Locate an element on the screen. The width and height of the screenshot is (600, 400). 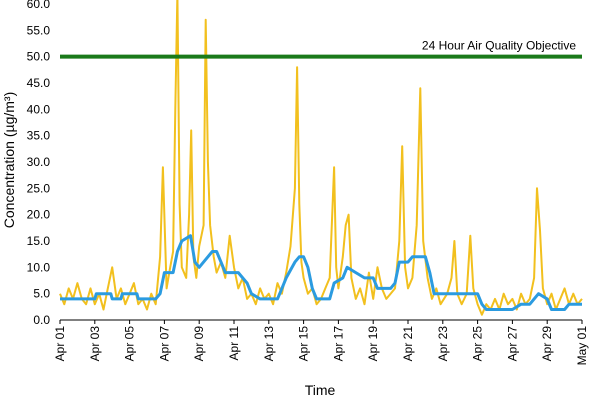
x-tick-label: Apr 19 is located at coordinates (373, 344).